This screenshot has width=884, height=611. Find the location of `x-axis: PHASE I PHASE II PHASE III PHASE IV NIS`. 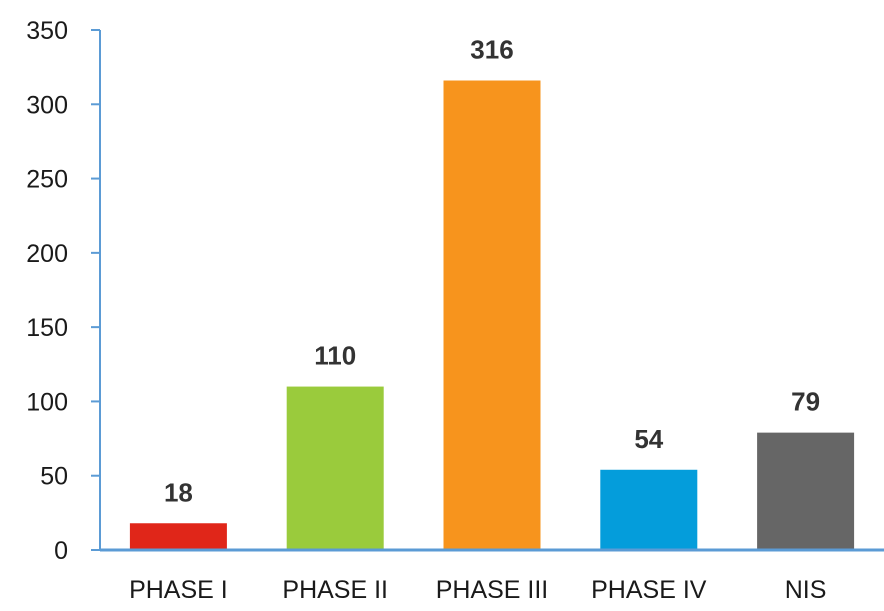

x-axis: PHASE I PHASE II PHASE III PHASE IV NIS is located at coordinates (492, 576).